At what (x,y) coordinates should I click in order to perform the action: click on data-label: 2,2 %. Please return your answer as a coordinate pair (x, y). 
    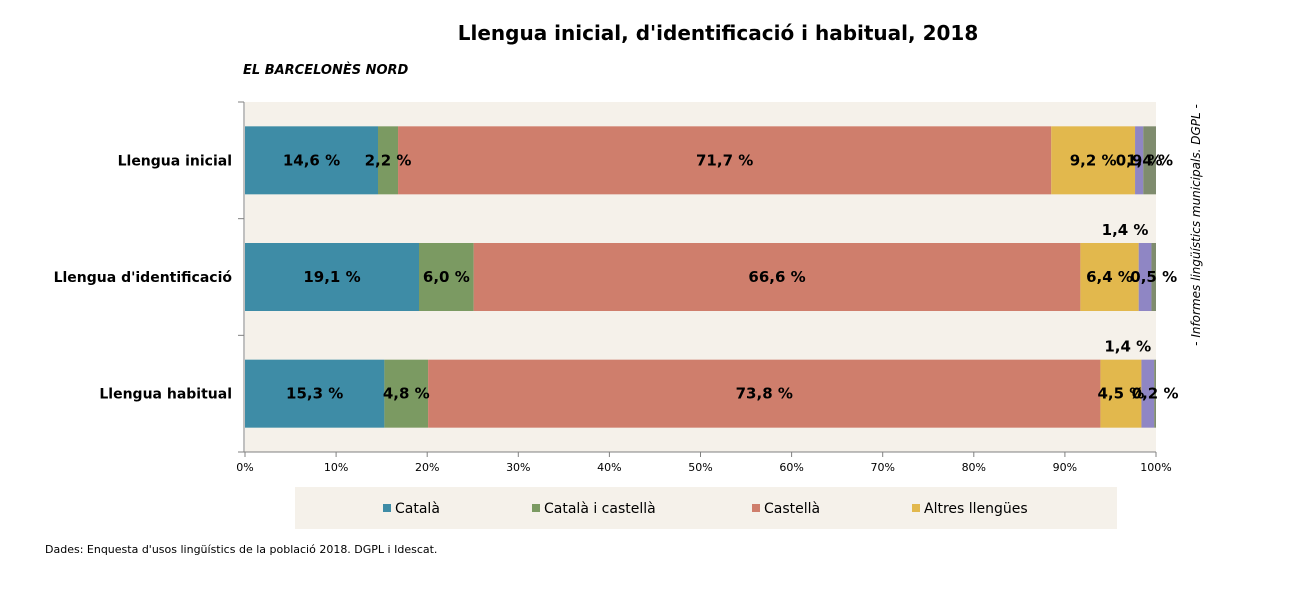
    Looking at the image, I should click on (388, 160).